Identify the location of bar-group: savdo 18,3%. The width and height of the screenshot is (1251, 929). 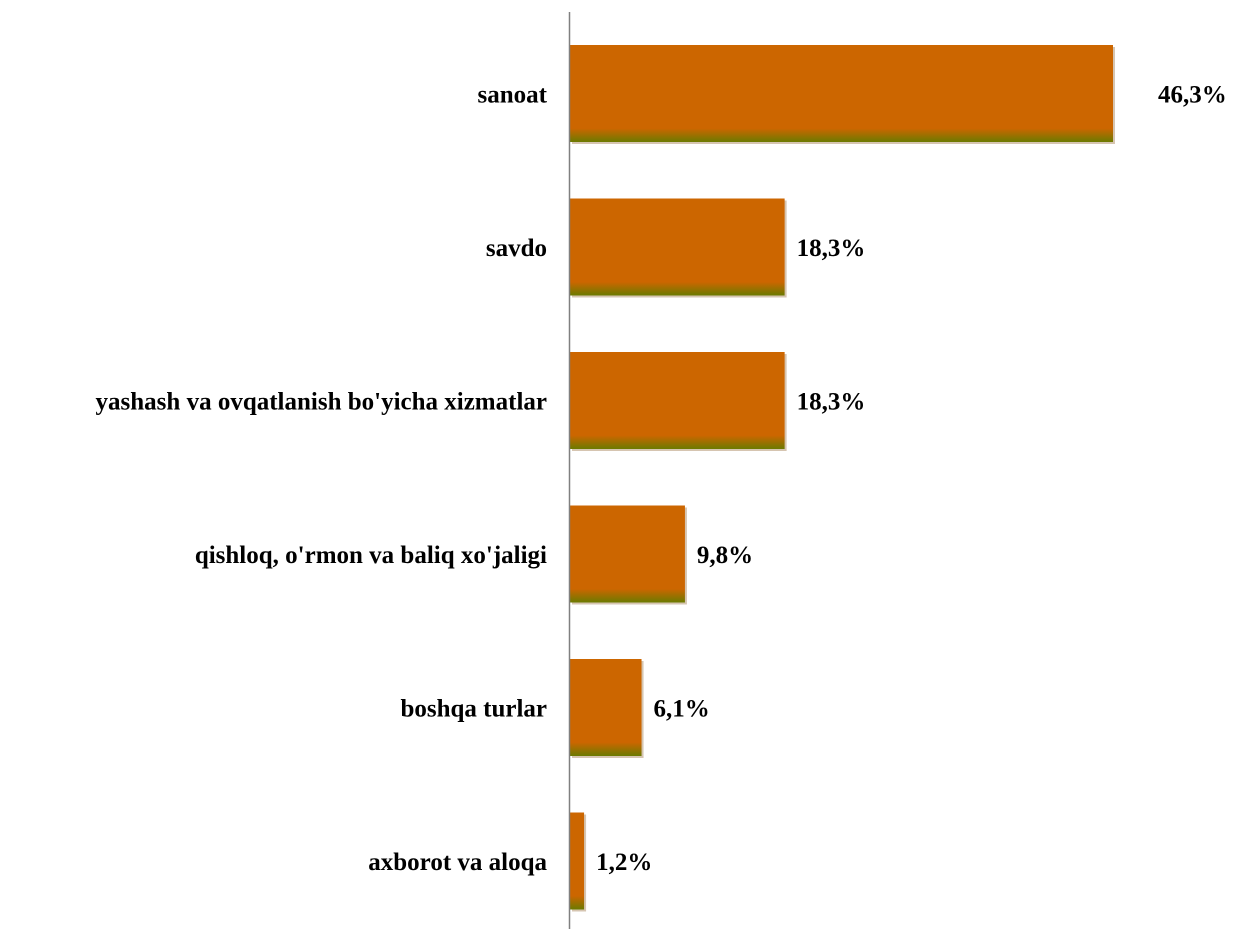
(676, 248).